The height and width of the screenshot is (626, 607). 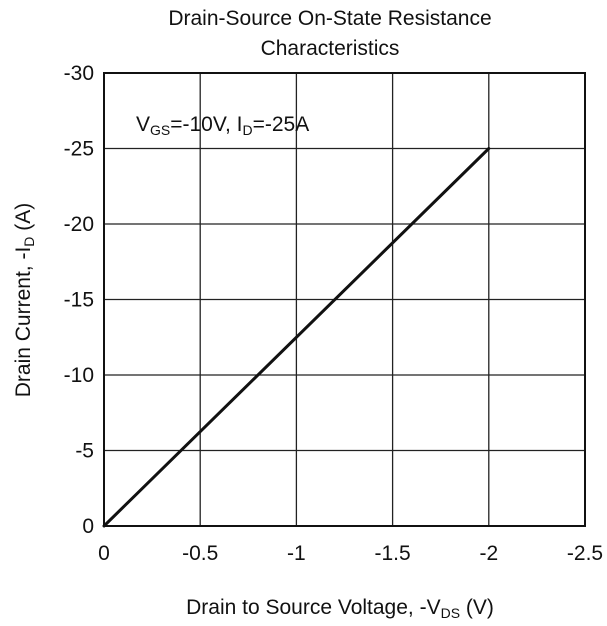 What do you see at coordinates (200, 553) in the screenshot?
I see `x-tick-label-1: -0.5` at bounding box center [200, 553].